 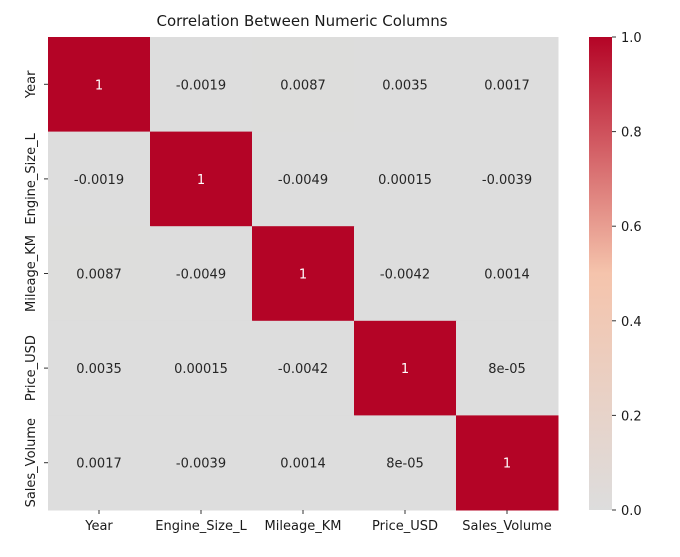 What do you see at coordinates (627, 275) in the screenshot?
I see `colorbar-ticks: 0.0 0.2 0.4 0.6 0.8 1.0` at bounding box center [627, 275].